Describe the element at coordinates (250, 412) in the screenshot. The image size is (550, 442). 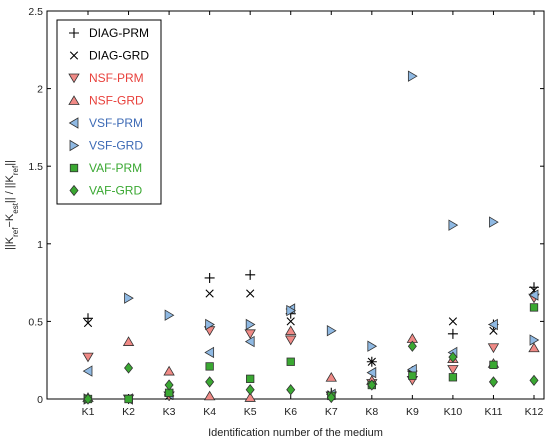
I see `x-tick-label: K5` at that location.